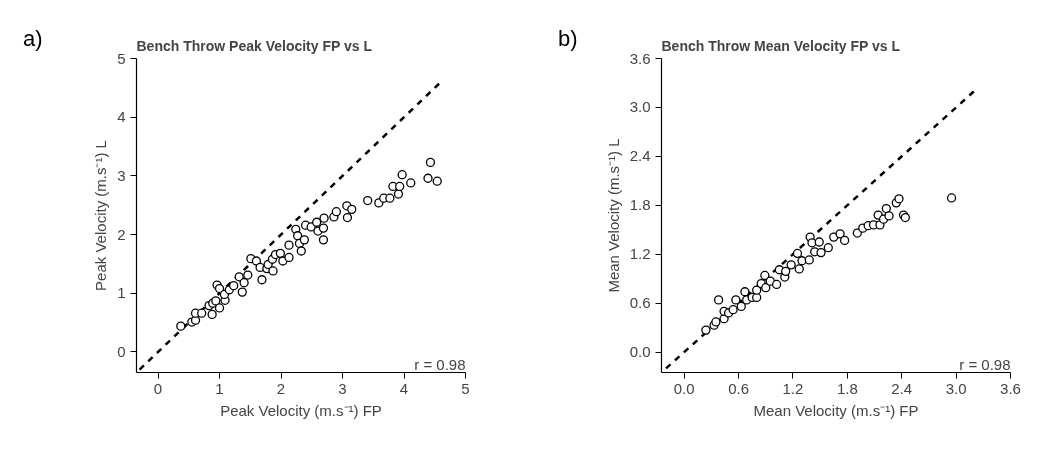 This screenshot has width=1058, height=450. I want to click on x-tick-label: 1, so click(219, 388).